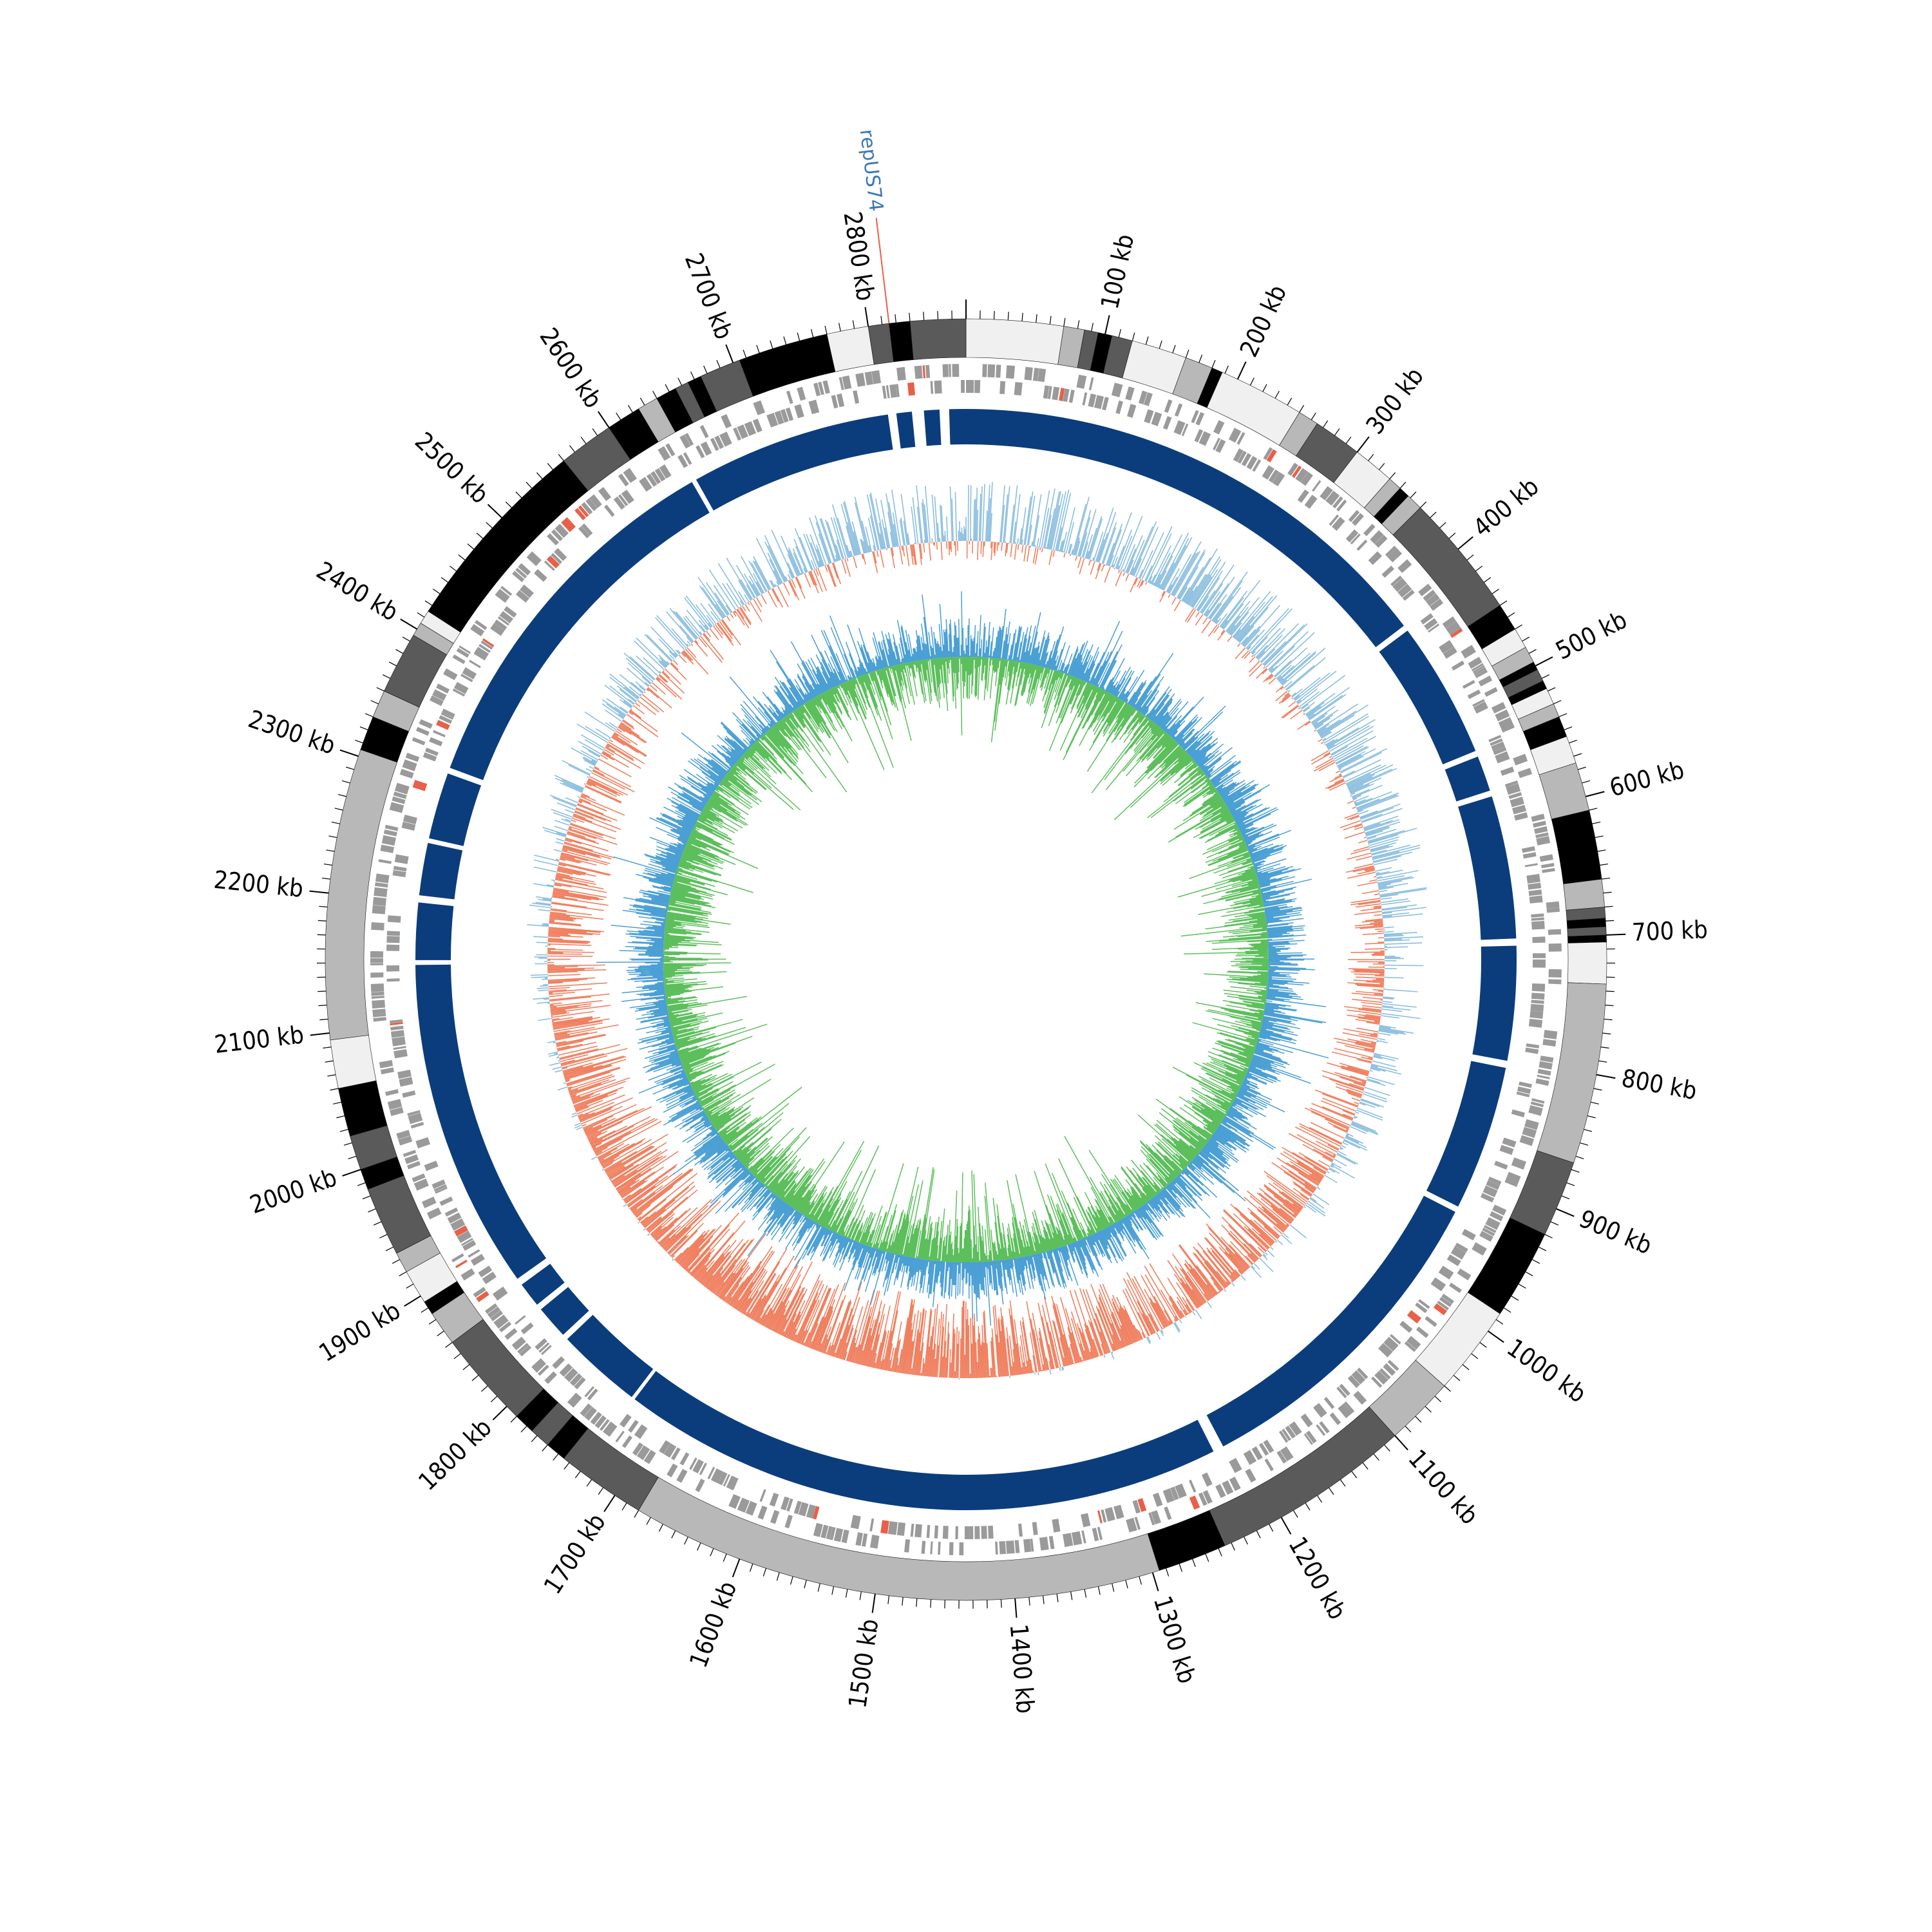  Describe the element at coordinates (1022, 1669) in the screenshot. I see `scale-label: 1400 kb` at that location.